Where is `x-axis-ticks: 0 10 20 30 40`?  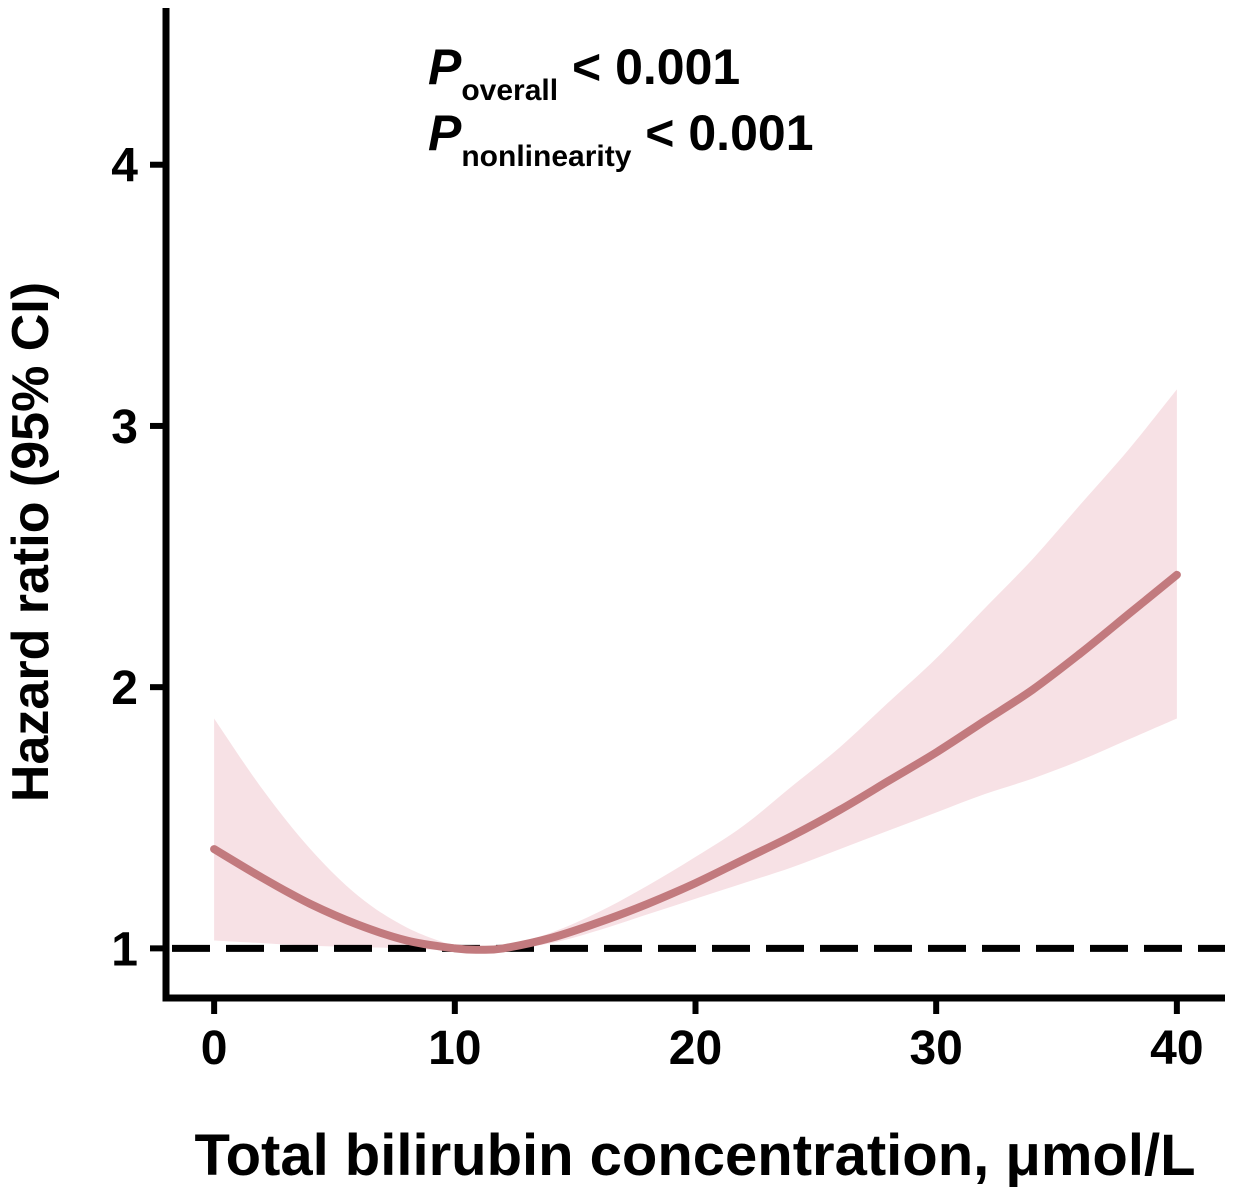 x-axis-ticks: 0 10 20 30 40 is located at coordinates (702, 1036).